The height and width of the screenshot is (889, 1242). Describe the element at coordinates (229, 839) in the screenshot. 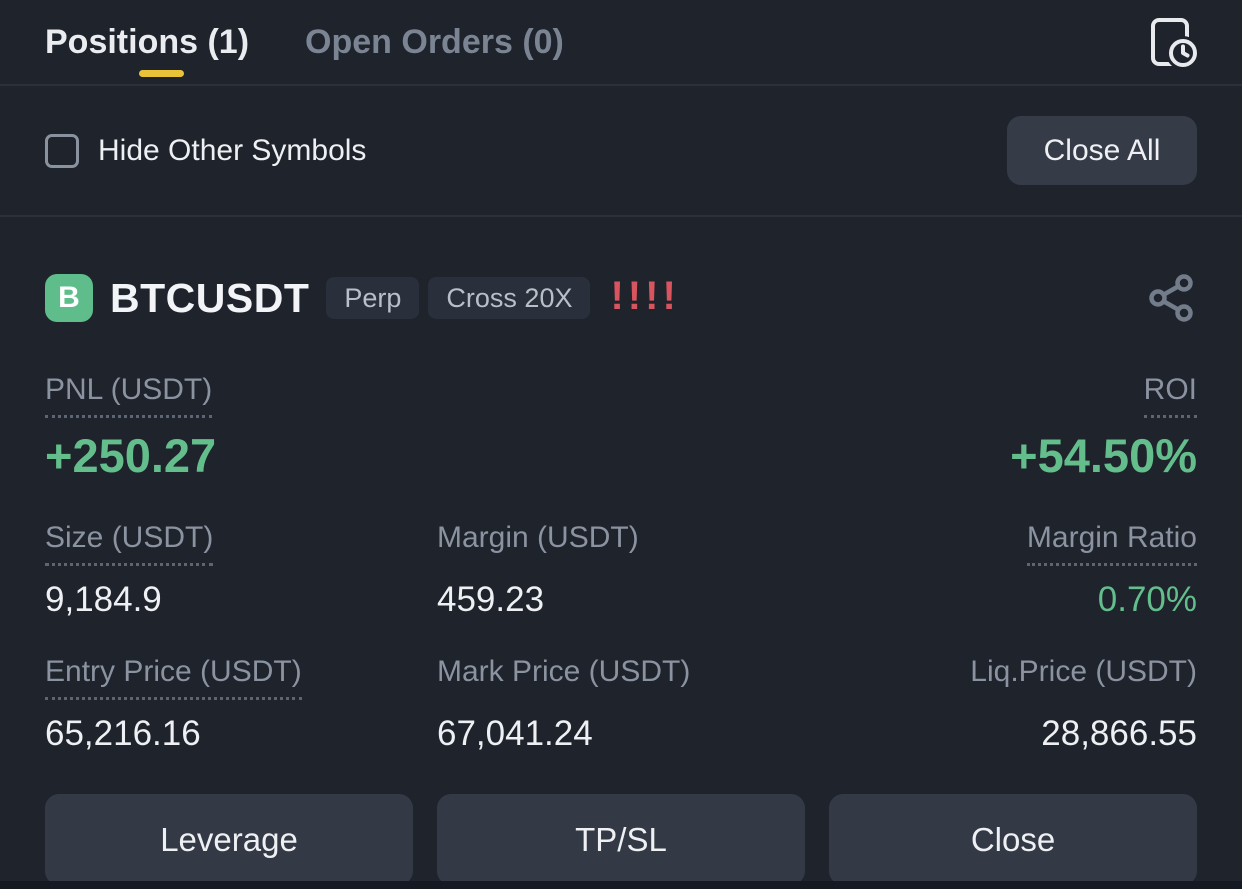

I see `leverage-button: Leverage` at that location.